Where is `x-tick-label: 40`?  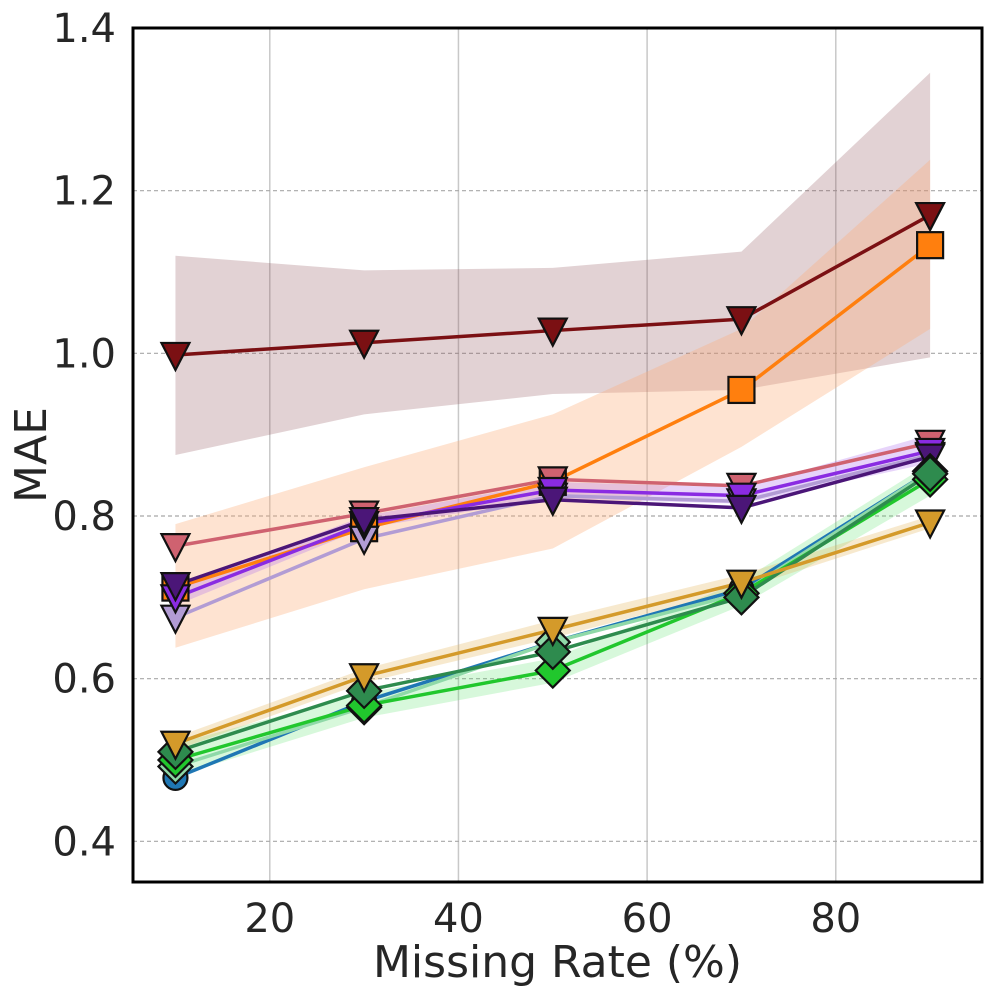 x-tick-label: 40 is located at coordinates (458, 919).